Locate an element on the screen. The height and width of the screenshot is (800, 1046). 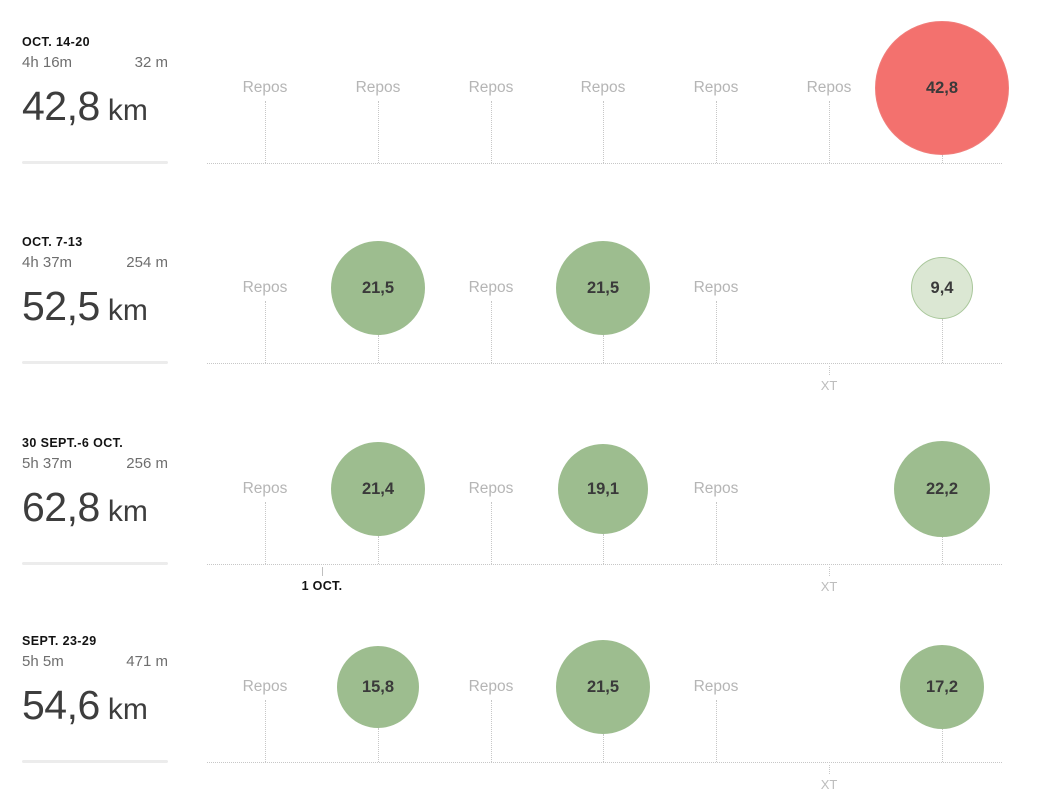
activity-bubble: 42,8 is located at coordinates (942, 88).